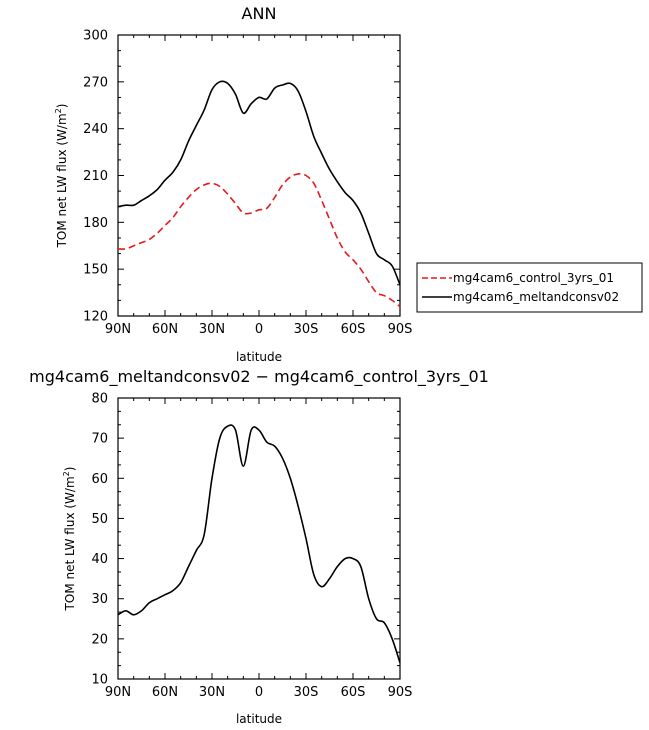 The height and width of the screenshot is (730, 649). I want to click on y-tick-label: 80, so click(99, 399).